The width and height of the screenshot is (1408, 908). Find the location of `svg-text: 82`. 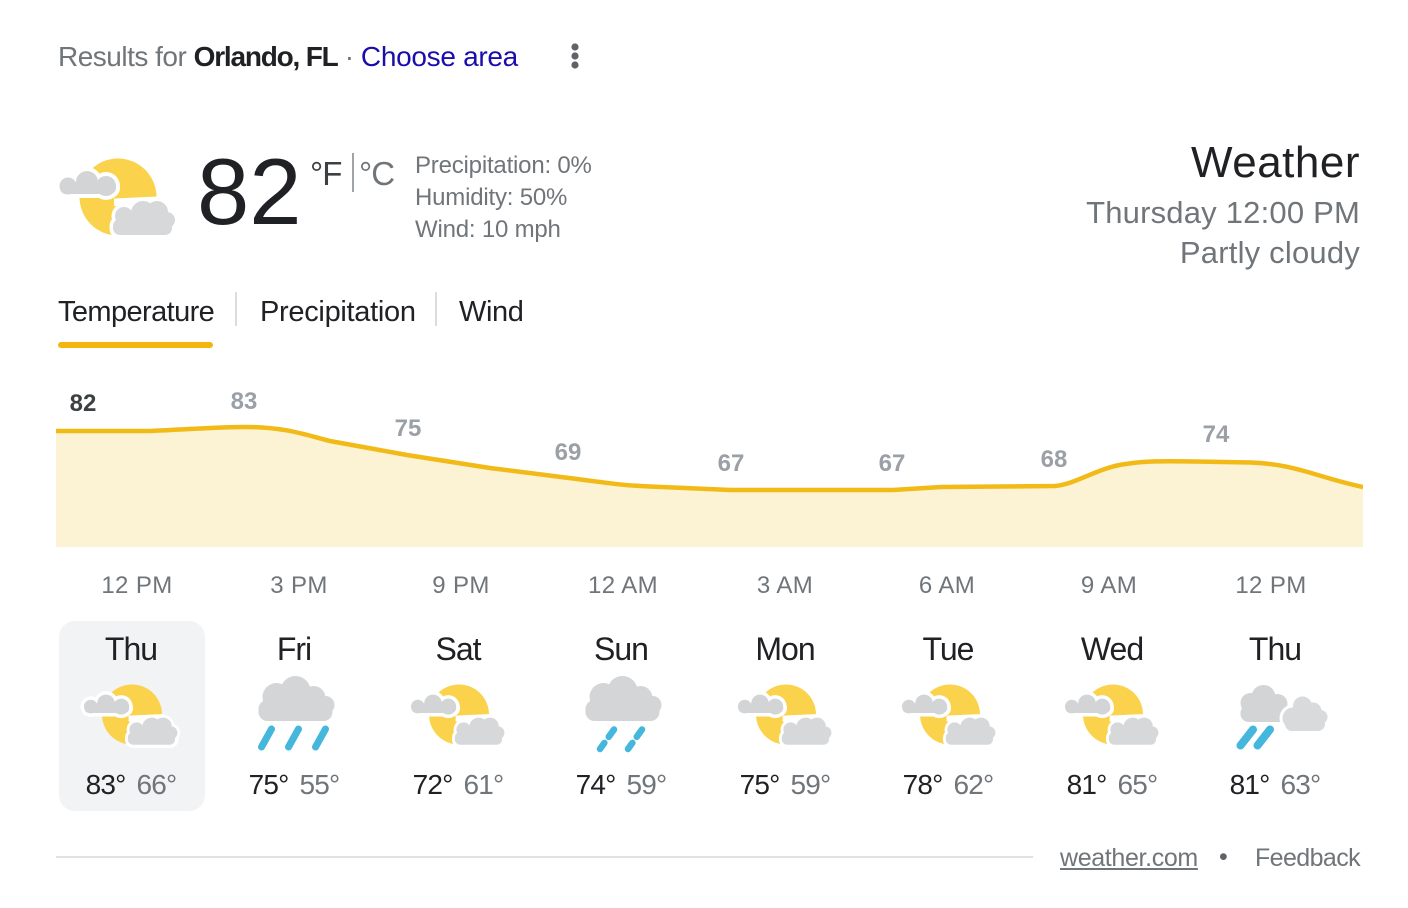

svg-text: 82 is located at coordinates (83, 403).